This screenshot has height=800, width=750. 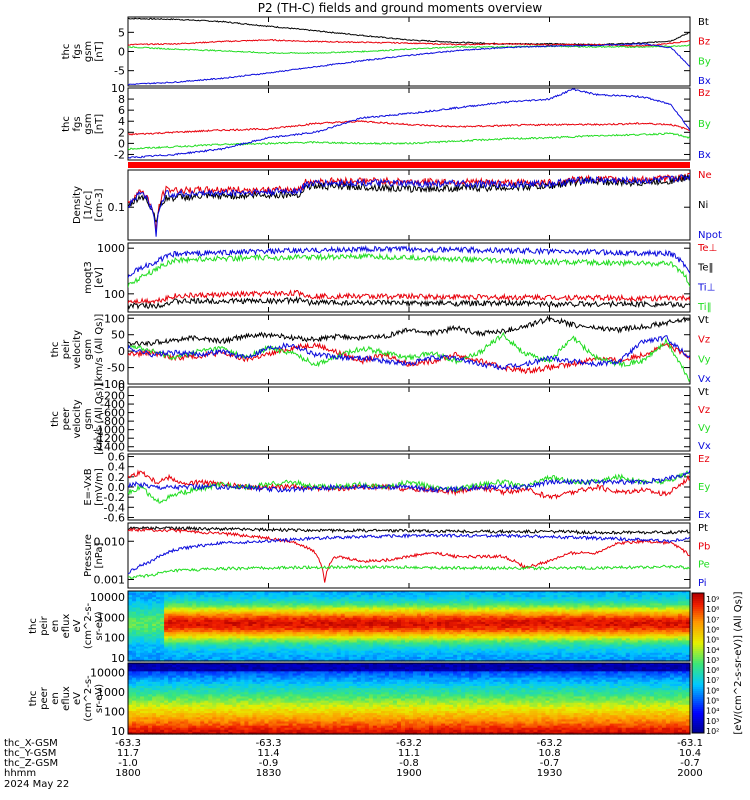 What do you see at coordinates (114, 497) in the screenshot?
I see `y-tick-label: -0.2` at bounding box center [114, 497].